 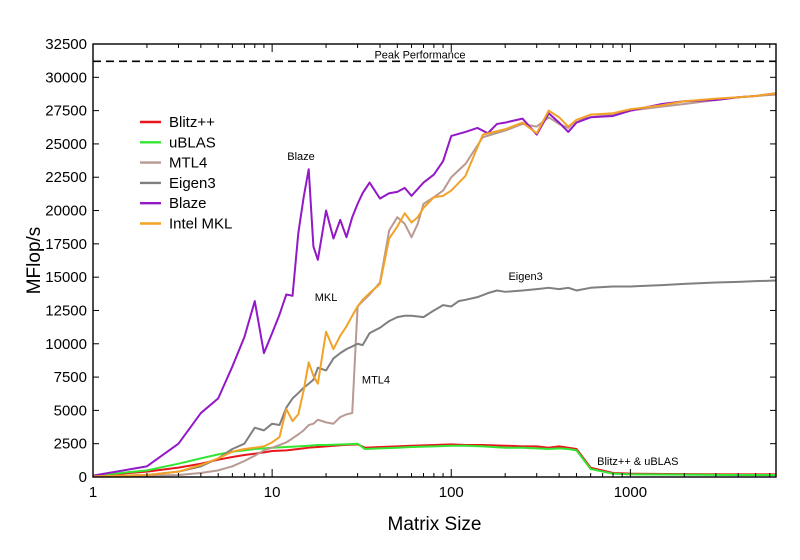 What do you see at coordinates (451, 492) in the screenshot?
I see `x-tick-label: 100` at bounding box center [451, 492].